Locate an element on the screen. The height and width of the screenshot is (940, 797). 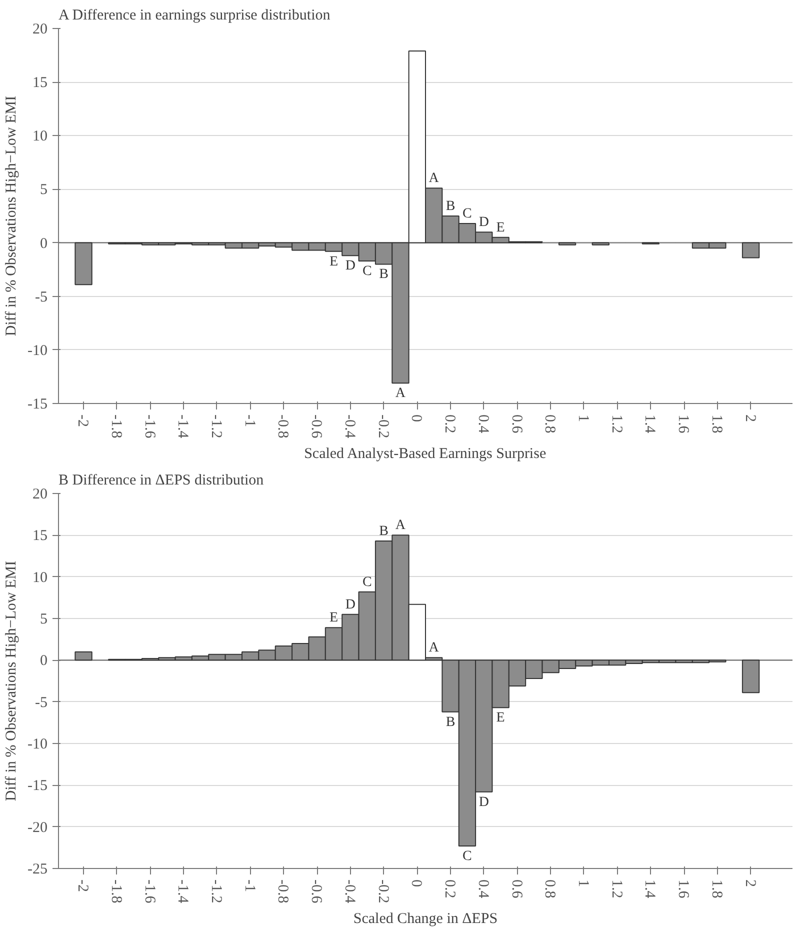
y-tick-label: -20 is located at coordinates (38, 828).